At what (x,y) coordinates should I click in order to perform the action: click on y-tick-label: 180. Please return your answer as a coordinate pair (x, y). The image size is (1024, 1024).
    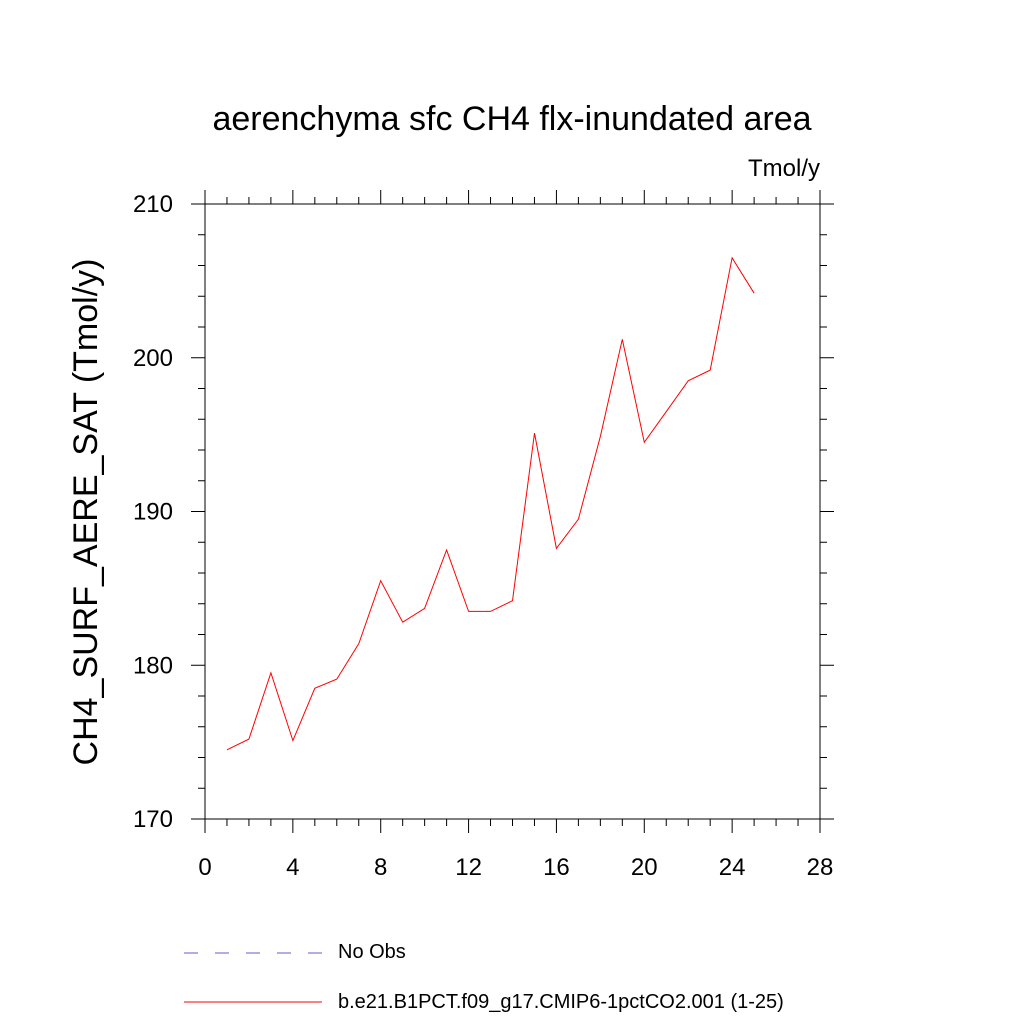
    Looking at the image, I should click on (153, 665).